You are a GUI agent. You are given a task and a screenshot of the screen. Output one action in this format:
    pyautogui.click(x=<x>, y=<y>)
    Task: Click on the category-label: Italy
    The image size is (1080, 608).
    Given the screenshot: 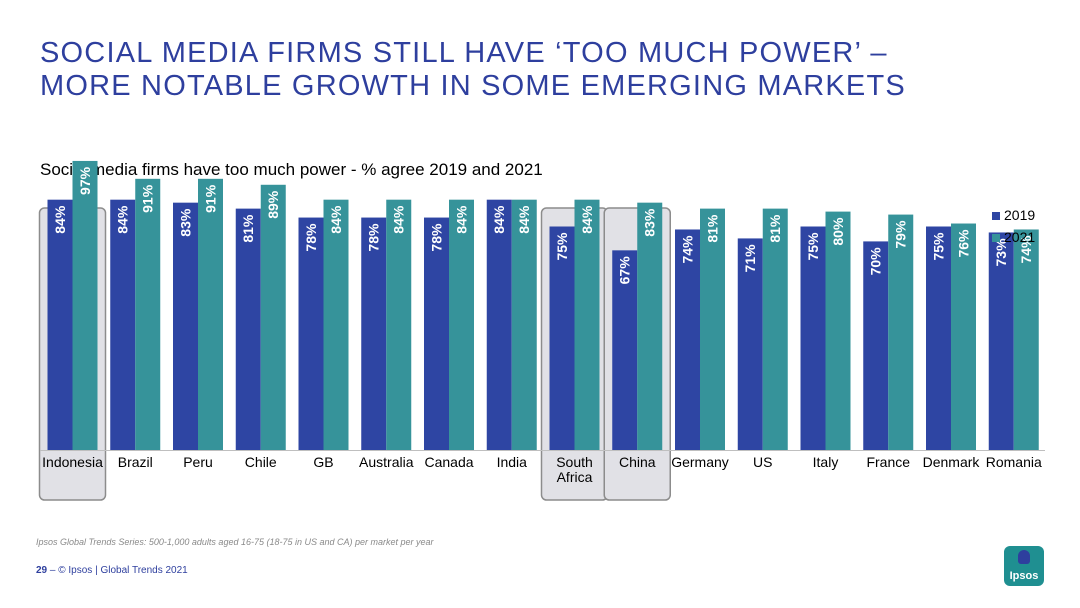 What is the action you would take?
    pyautogui.click(x=826, y=462)
    